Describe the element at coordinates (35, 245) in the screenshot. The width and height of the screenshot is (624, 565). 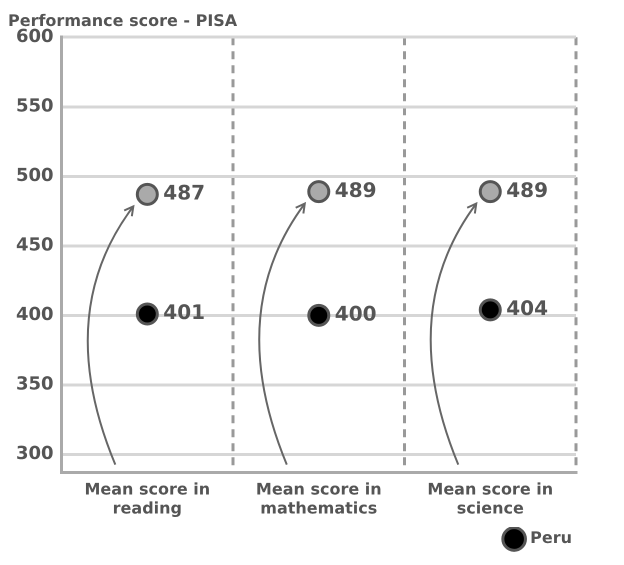
I see `y-tick-label: 450` at that location.